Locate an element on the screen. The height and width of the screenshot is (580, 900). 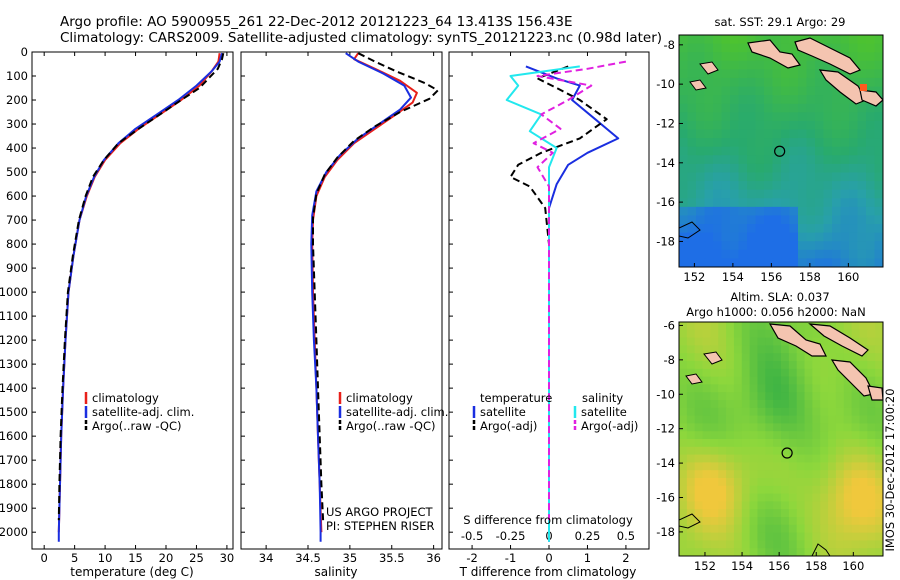
x-tick-label: 0 is located at coordinates (44, 558).